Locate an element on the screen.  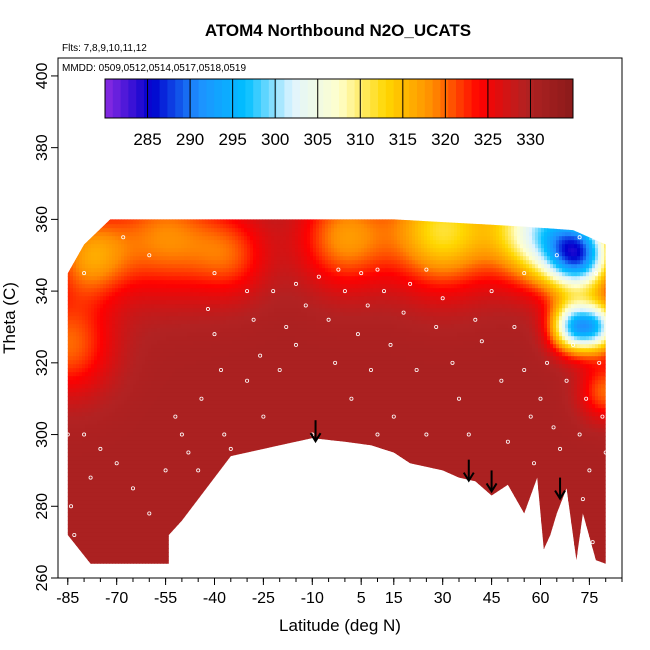
colorbar-tick-label: 310 is located at coordinates (360, 139).